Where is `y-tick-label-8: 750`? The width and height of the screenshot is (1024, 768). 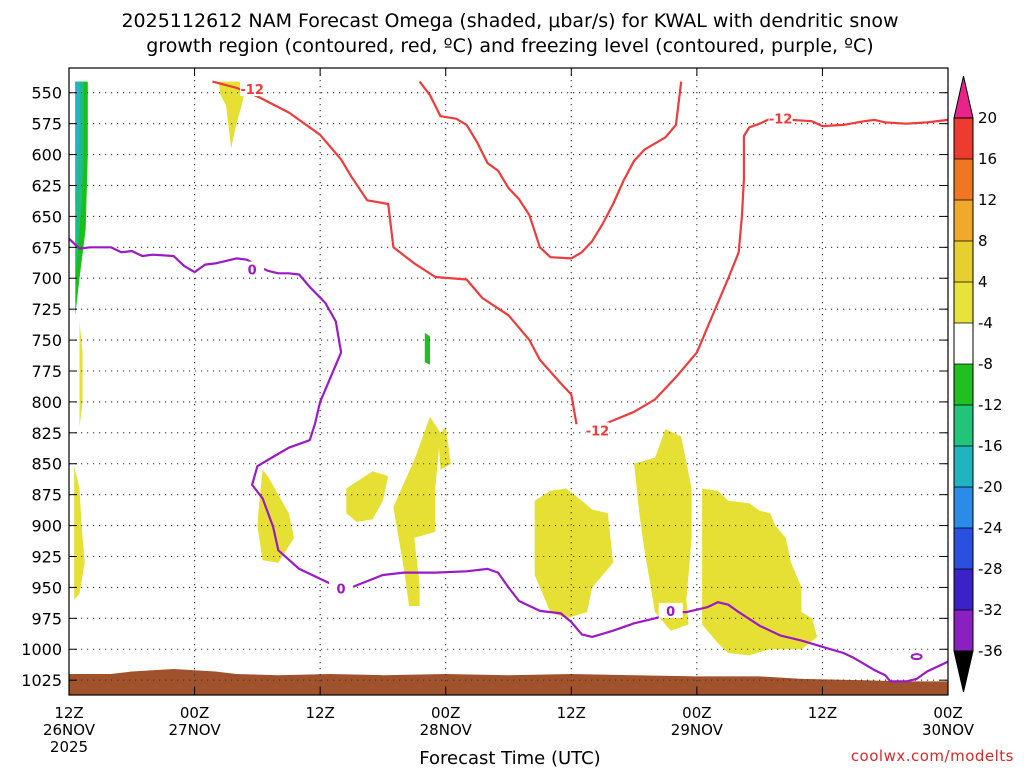 y-tick-label-8: 750 is located at coordinates (46, 340).